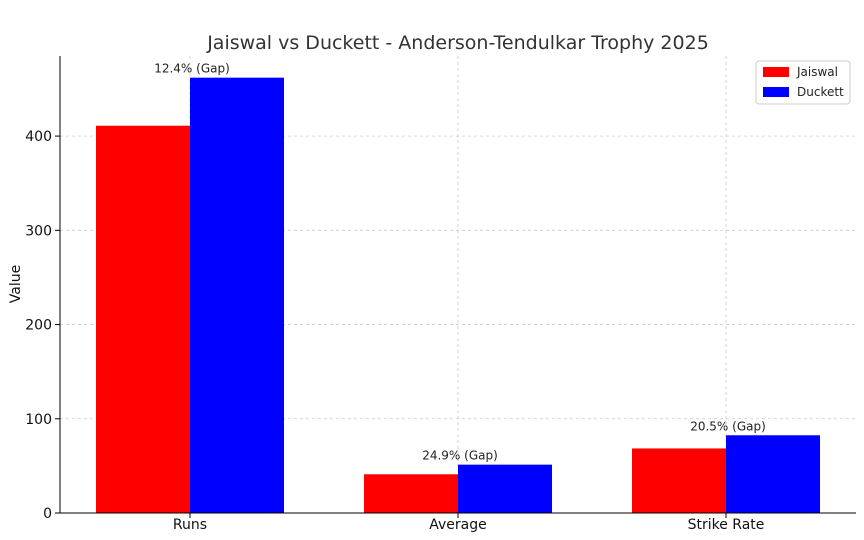 The height and width of the screenshot is (540, 864). I want to click on y-tick-label: 200, so click(38, 326).